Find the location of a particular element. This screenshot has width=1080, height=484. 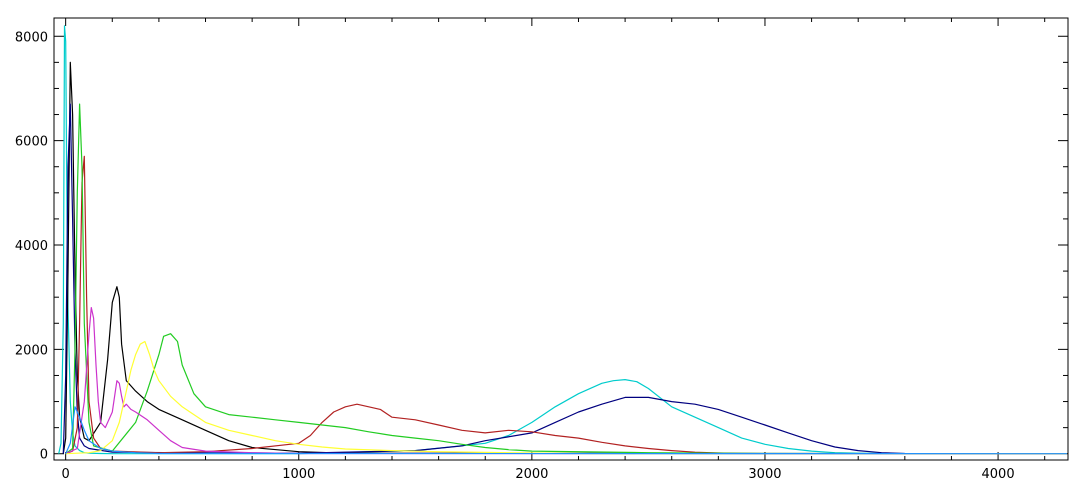

y-tick-label: 4000 is located at coordinates (31, 246).